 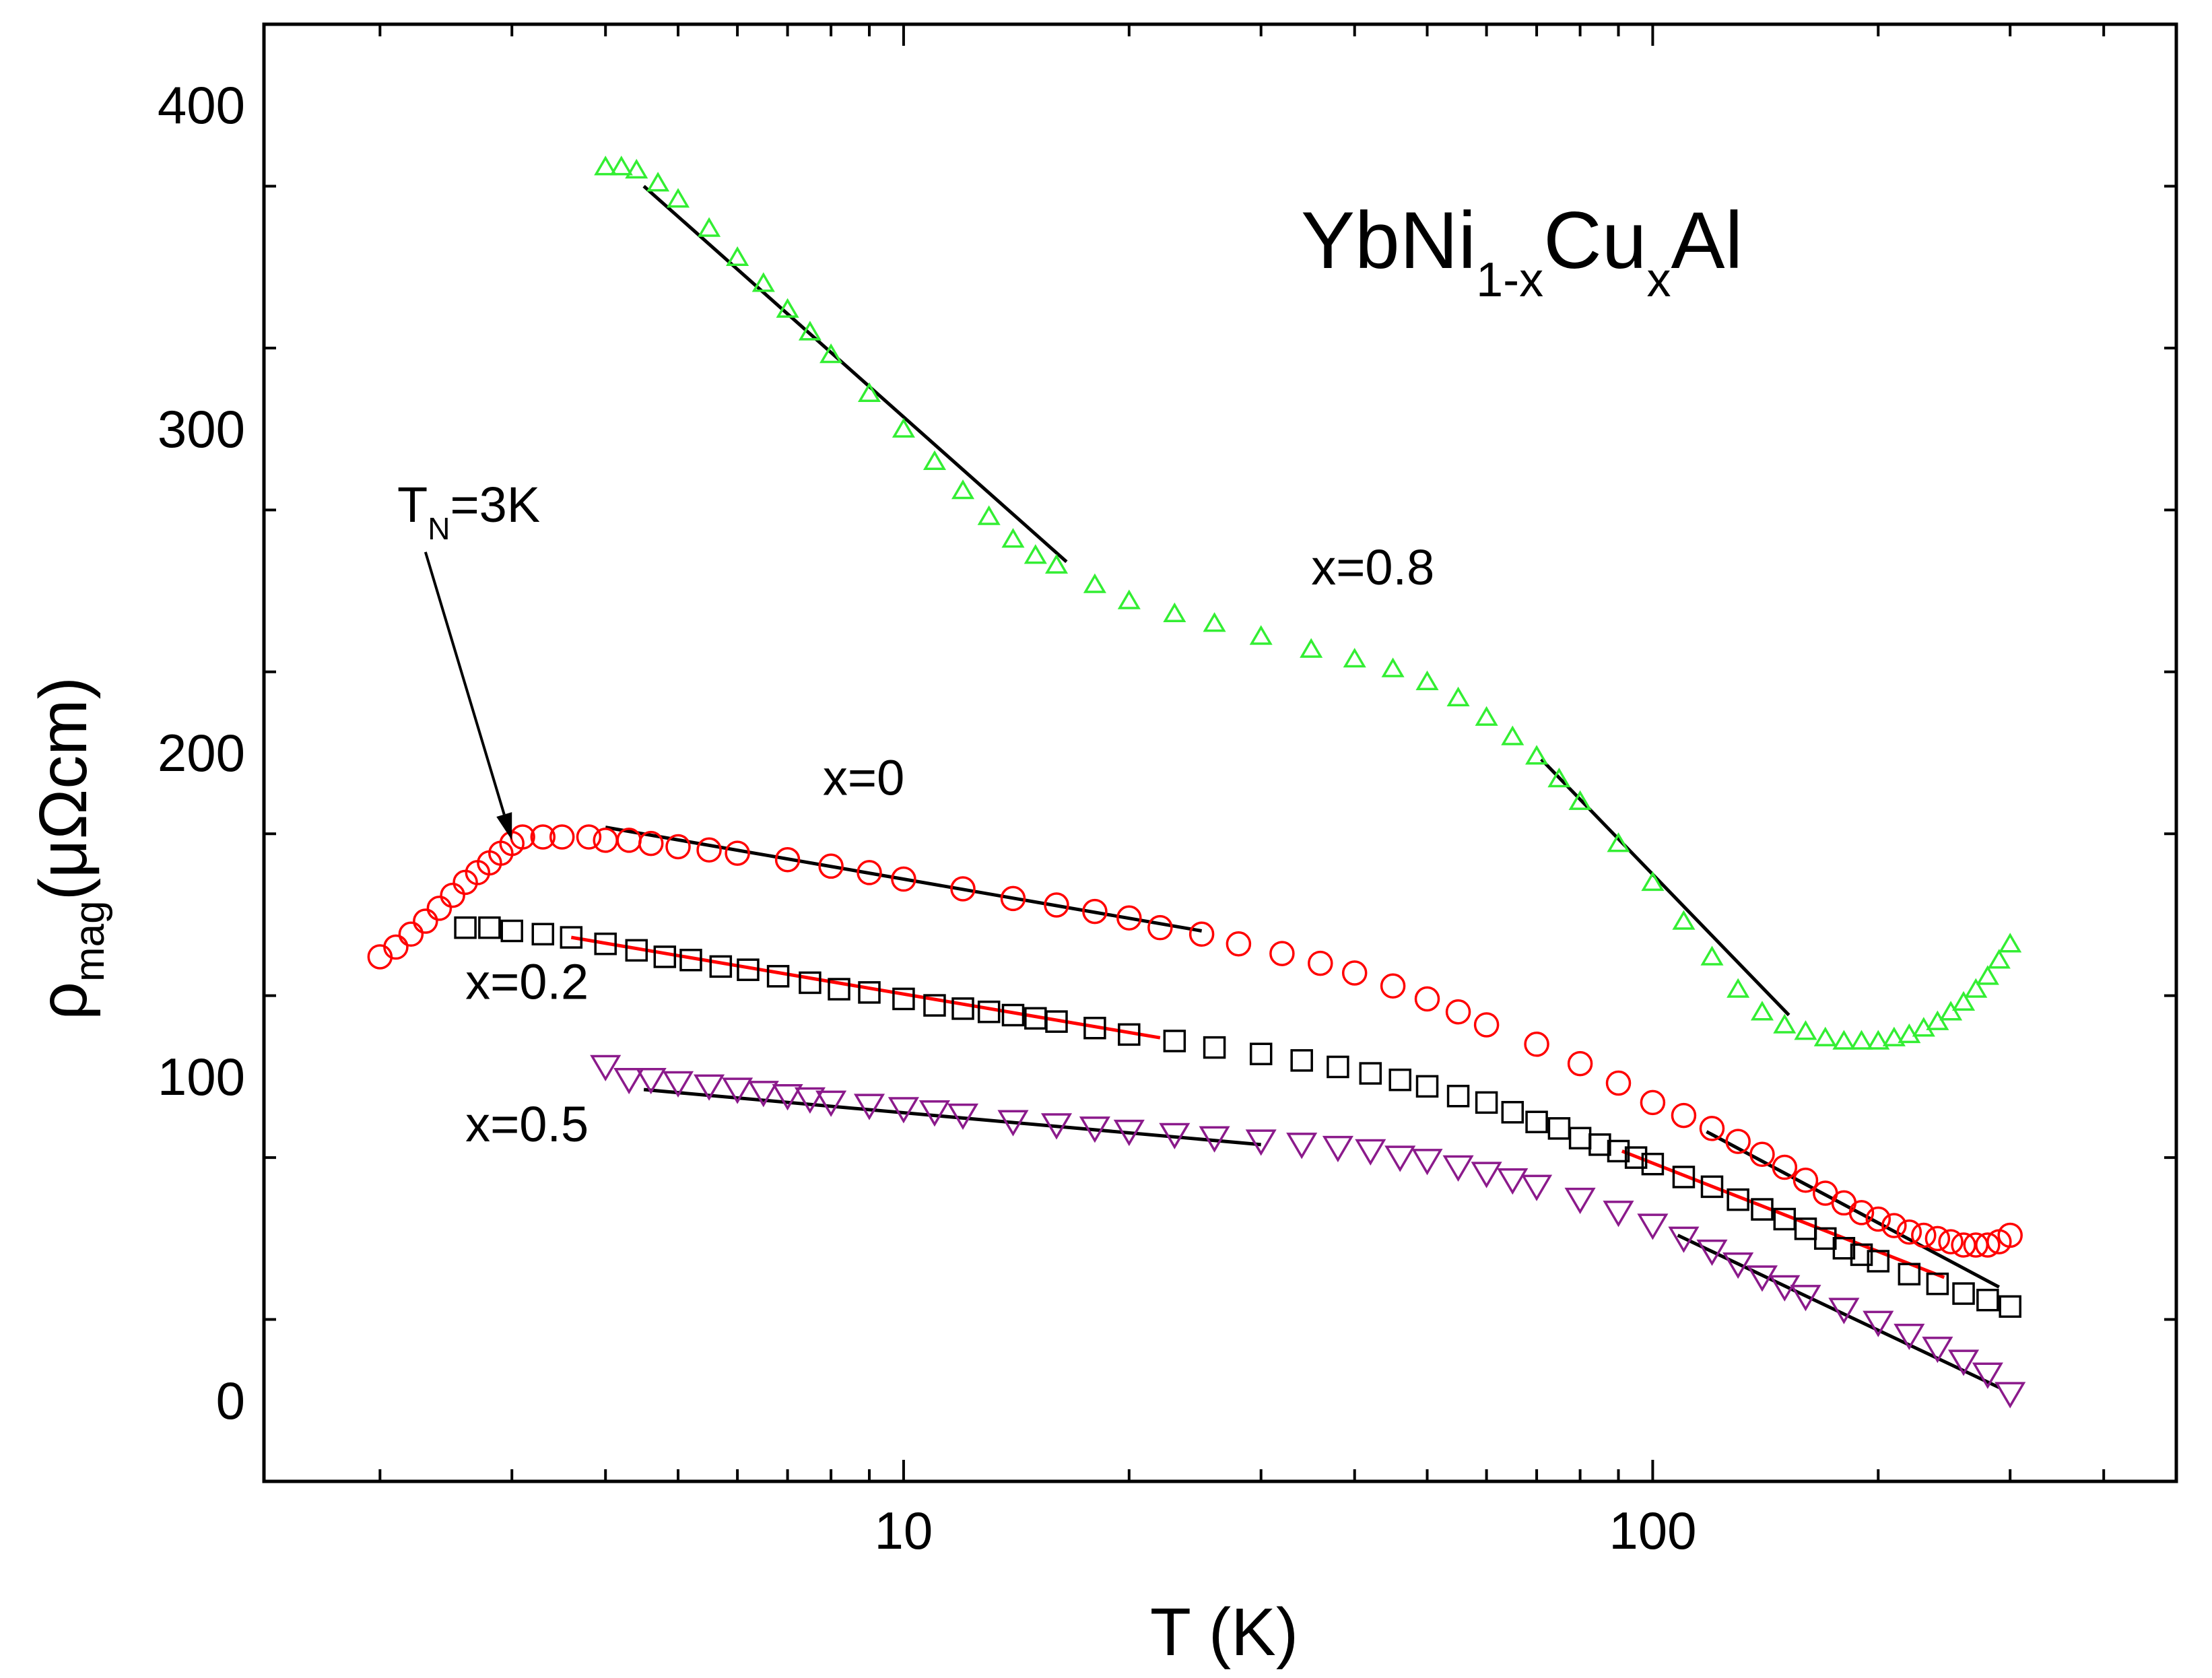 What do you see at coordinates (1308, 1231) in the screenshot?
I see `series-x=0.5` at bounding box center [1308, 1231].